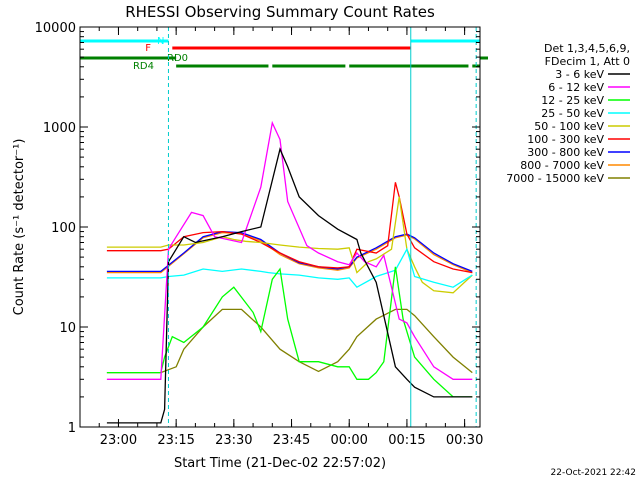  I want to click on legend-entry-label: 25 - 50 keV, so click(572, 113).